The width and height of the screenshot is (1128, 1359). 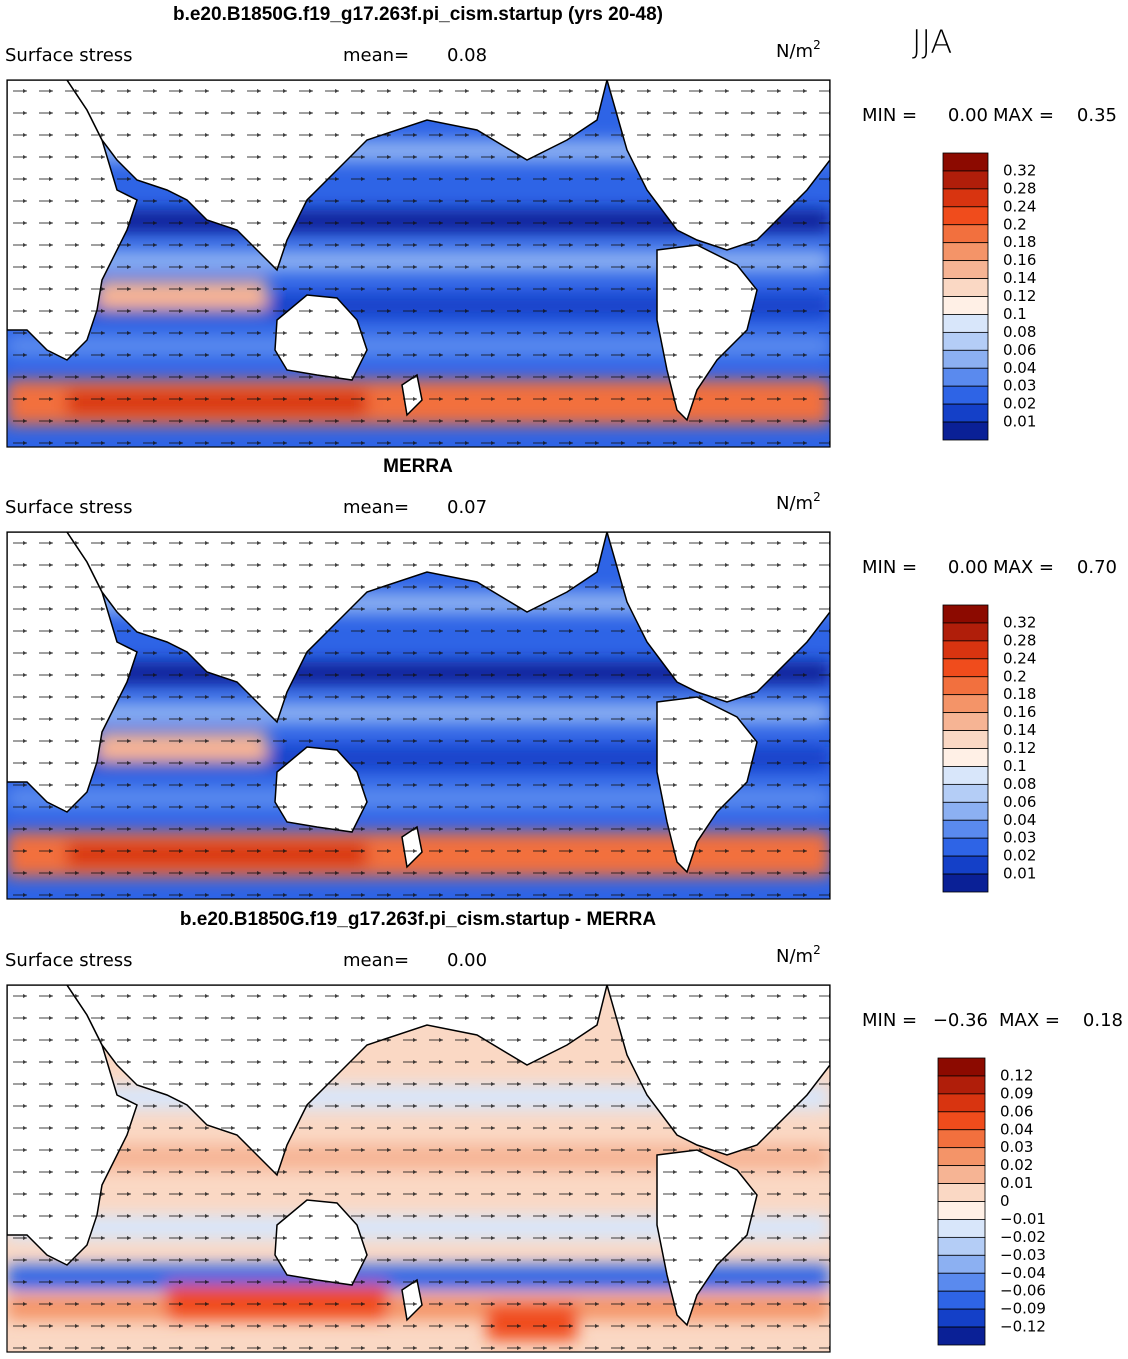 What do you see at coordinates (1097, 567) in the screenshot?
I see `max-value: 0.70` at bounding box center [1097, 567].